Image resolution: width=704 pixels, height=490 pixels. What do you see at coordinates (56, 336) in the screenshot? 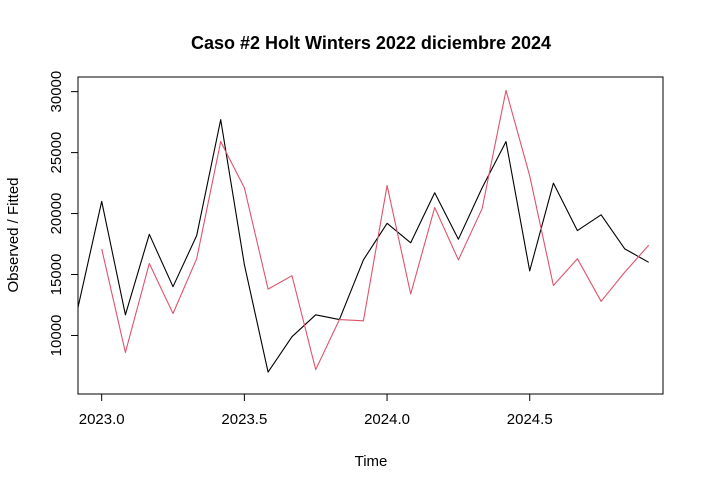
I see `y-tick-label: 10000` at bounding box center [56, 336].